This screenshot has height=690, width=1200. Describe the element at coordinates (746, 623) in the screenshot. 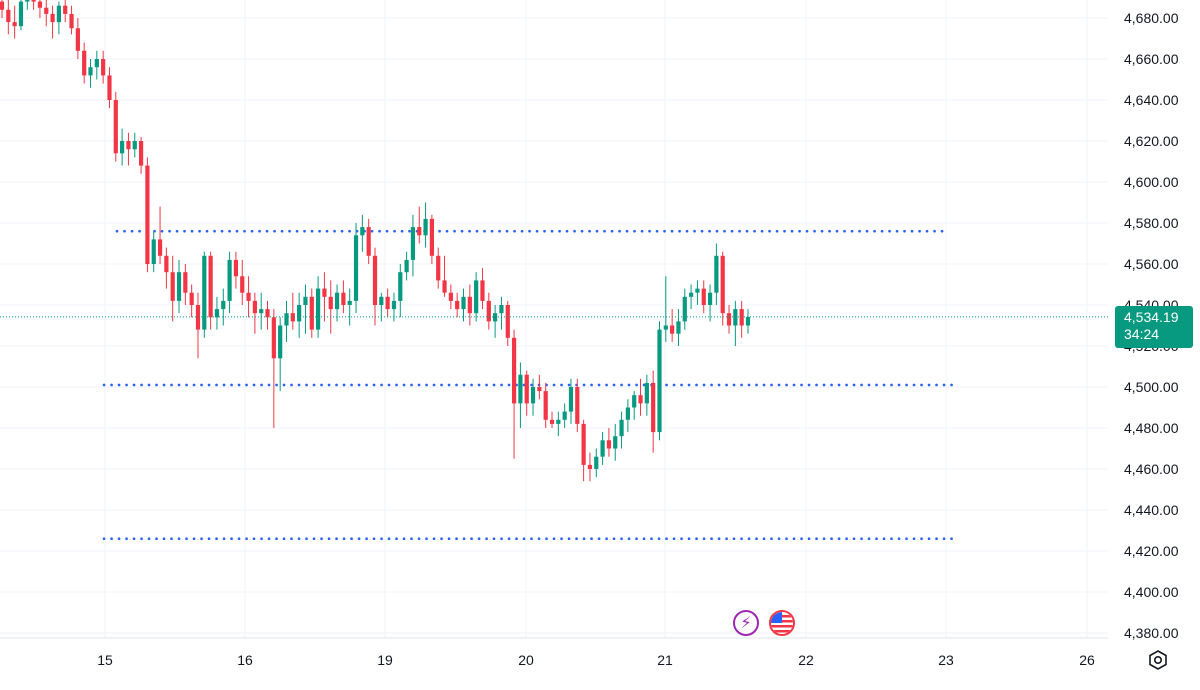

I see `lightning-icon: ⚡` at that location.